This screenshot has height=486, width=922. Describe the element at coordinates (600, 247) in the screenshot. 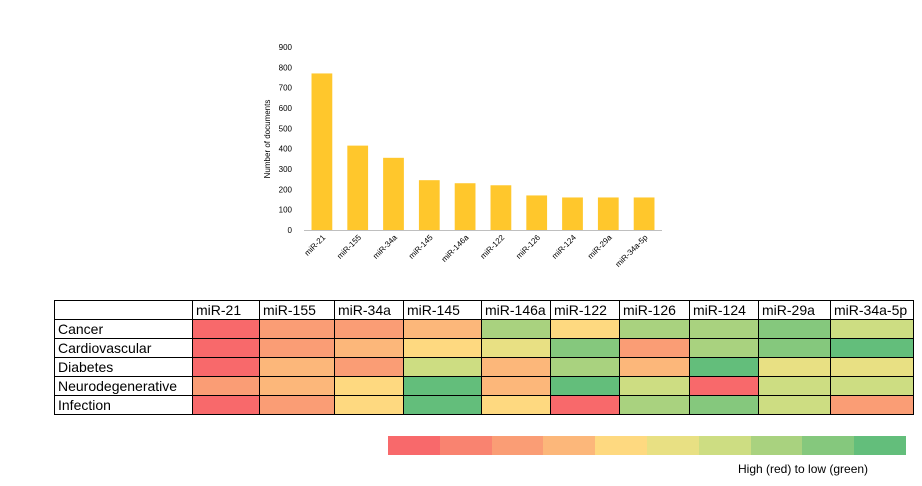

I see `x-tick-label: miR-29a` at that location.